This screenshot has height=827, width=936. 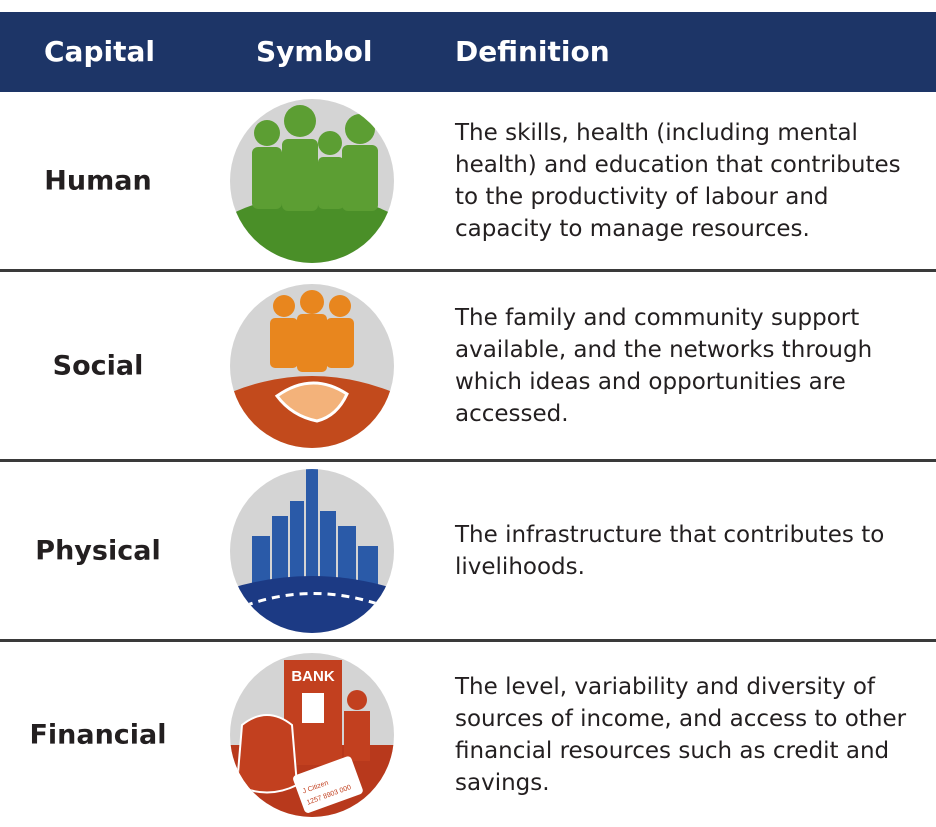 I want to click on physical-icon, so click(x=312, y=550).